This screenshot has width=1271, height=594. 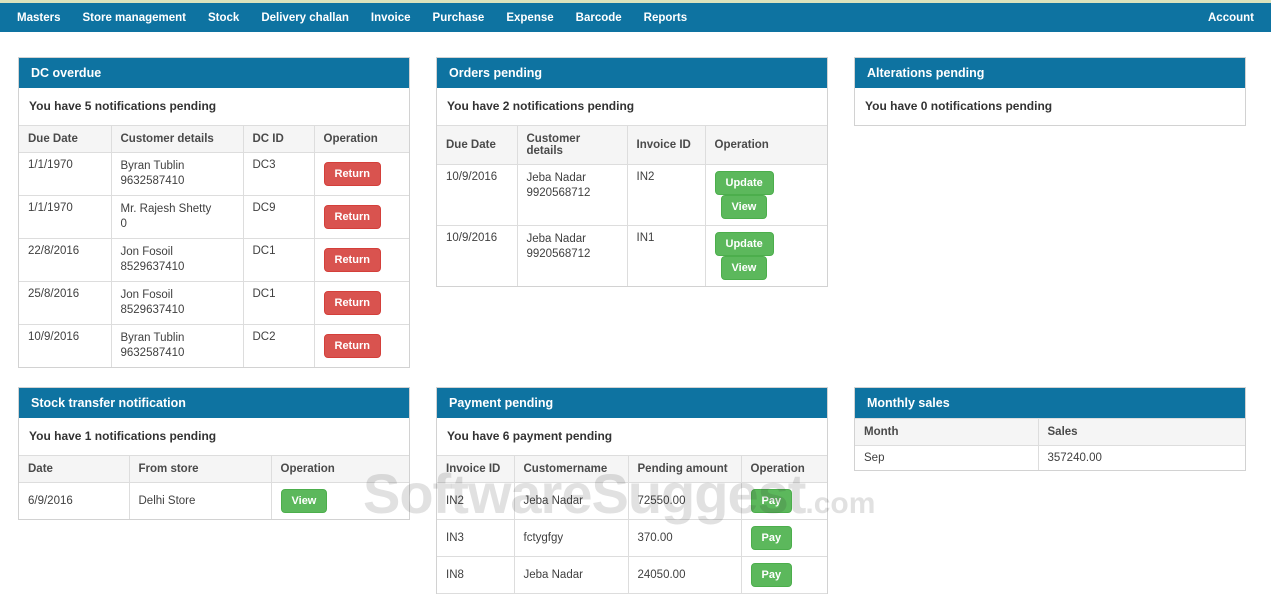 What do you see at coordinates (166, 209) in the screenshot?
I see `customer-name: Mr. Rajesh Shetty` at bounding box center [166, 209].